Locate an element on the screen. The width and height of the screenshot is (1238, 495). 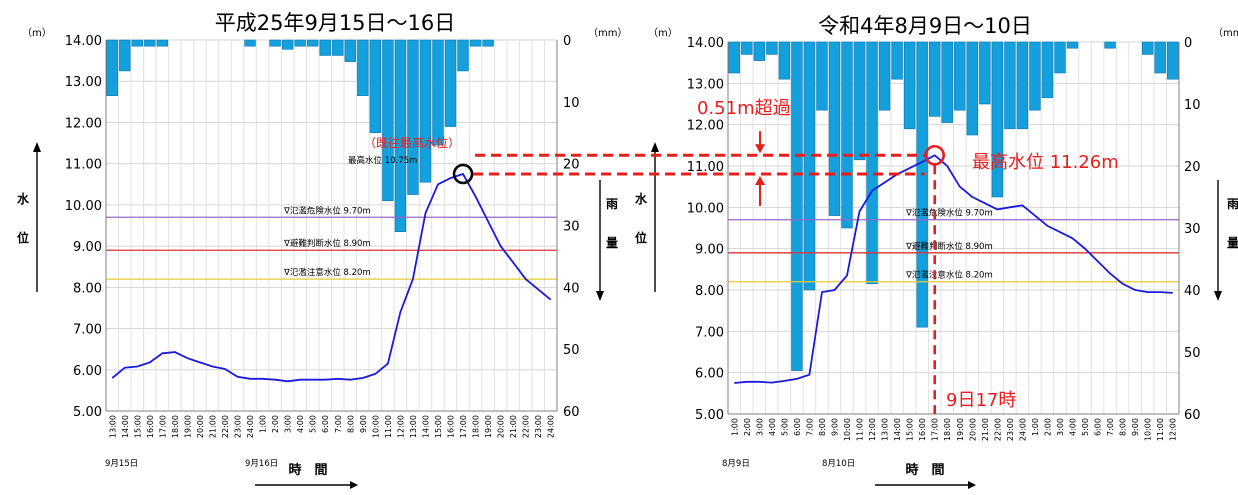
y-right-tick-label: 50 is located at coordinates (571, 350).